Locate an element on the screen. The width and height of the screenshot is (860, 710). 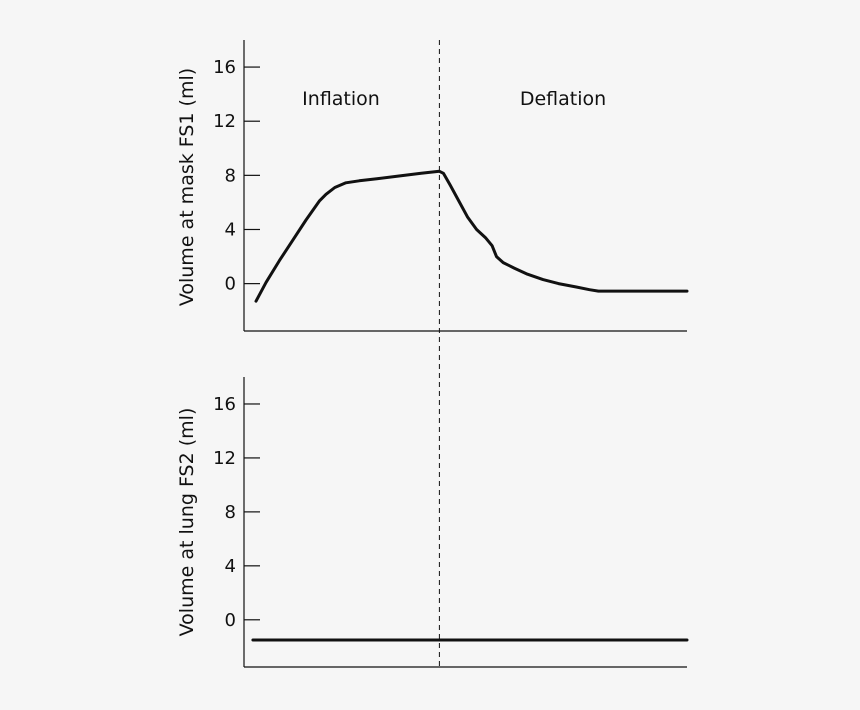
y-ticks-top: 0 4 8 12 16 is located at coordinates (236, 176).